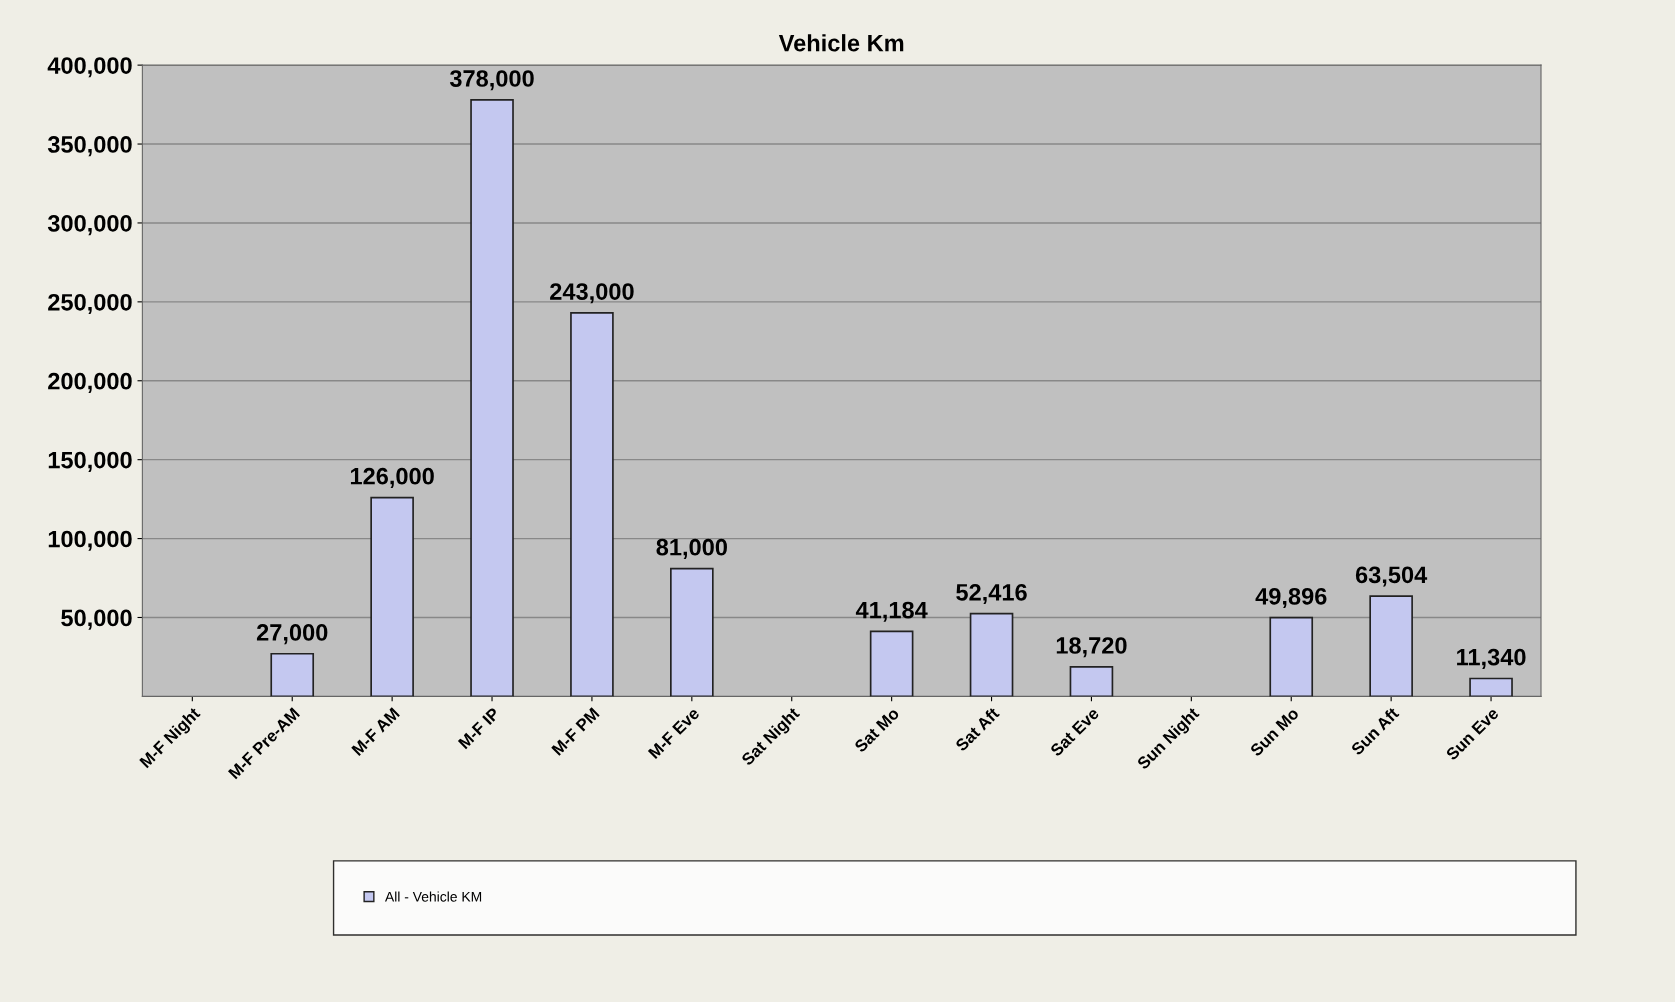 The image size is (1675, 1002). What do you see at coordinates (96, 619) in the screenshot?
I see `y-tick-label: 50,000` at bounding box center [96, 619].